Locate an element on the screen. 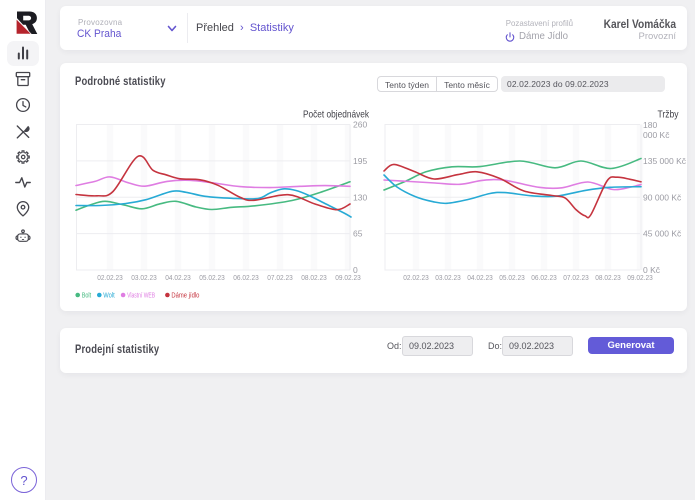 This screenshot has width=695, height=500. svg-text: 260 is located at coordinates (360, 125).